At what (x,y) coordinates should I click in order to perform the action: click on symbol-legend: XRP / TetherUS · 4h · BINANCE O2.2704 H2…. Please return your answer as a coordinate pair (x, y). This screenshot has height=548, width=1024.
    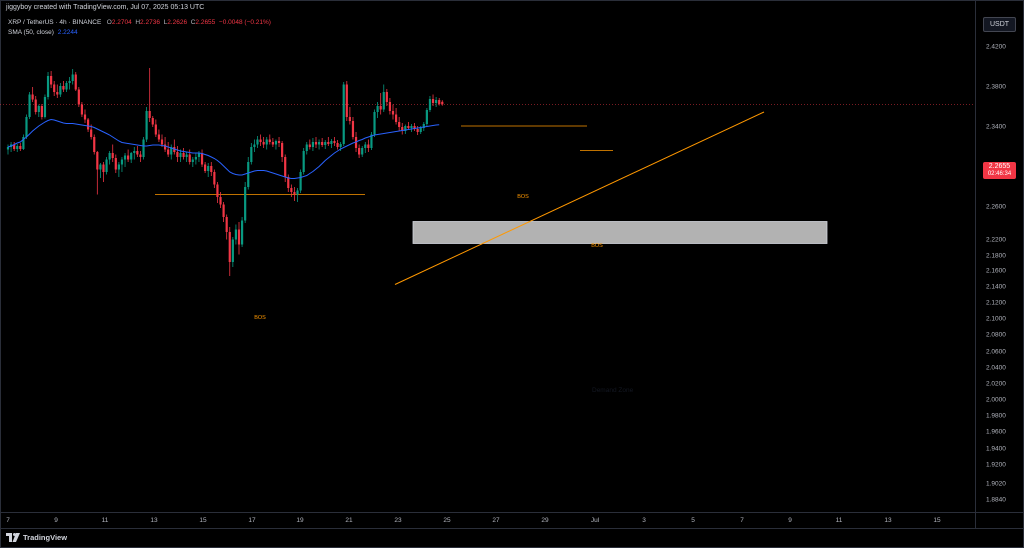
    Looking at the image, I should click on (139, 22).